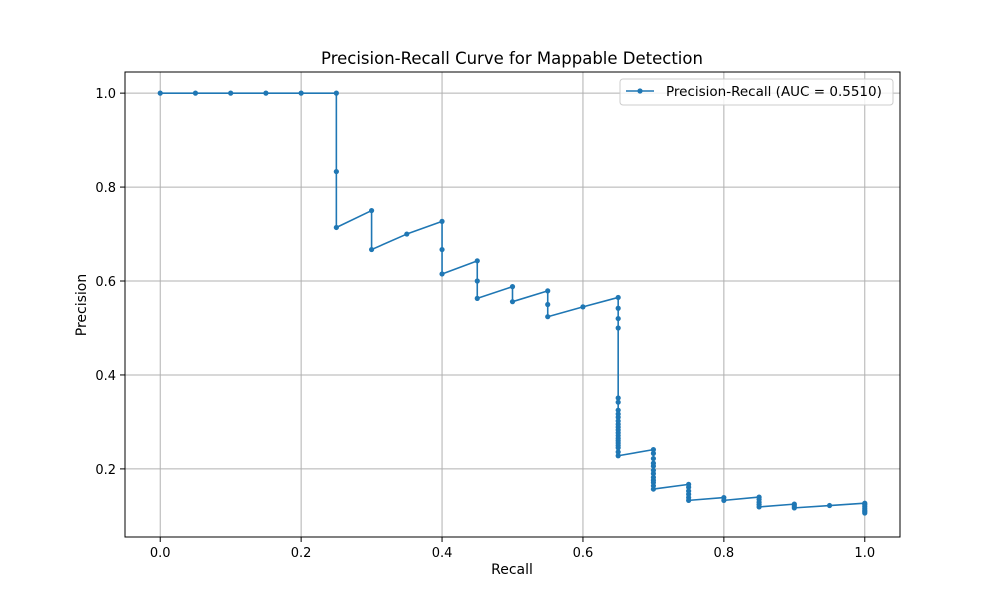 This screenshot has height=600, width=1000. I want to click on x-tick-label: 0.6, so click(583, 553).